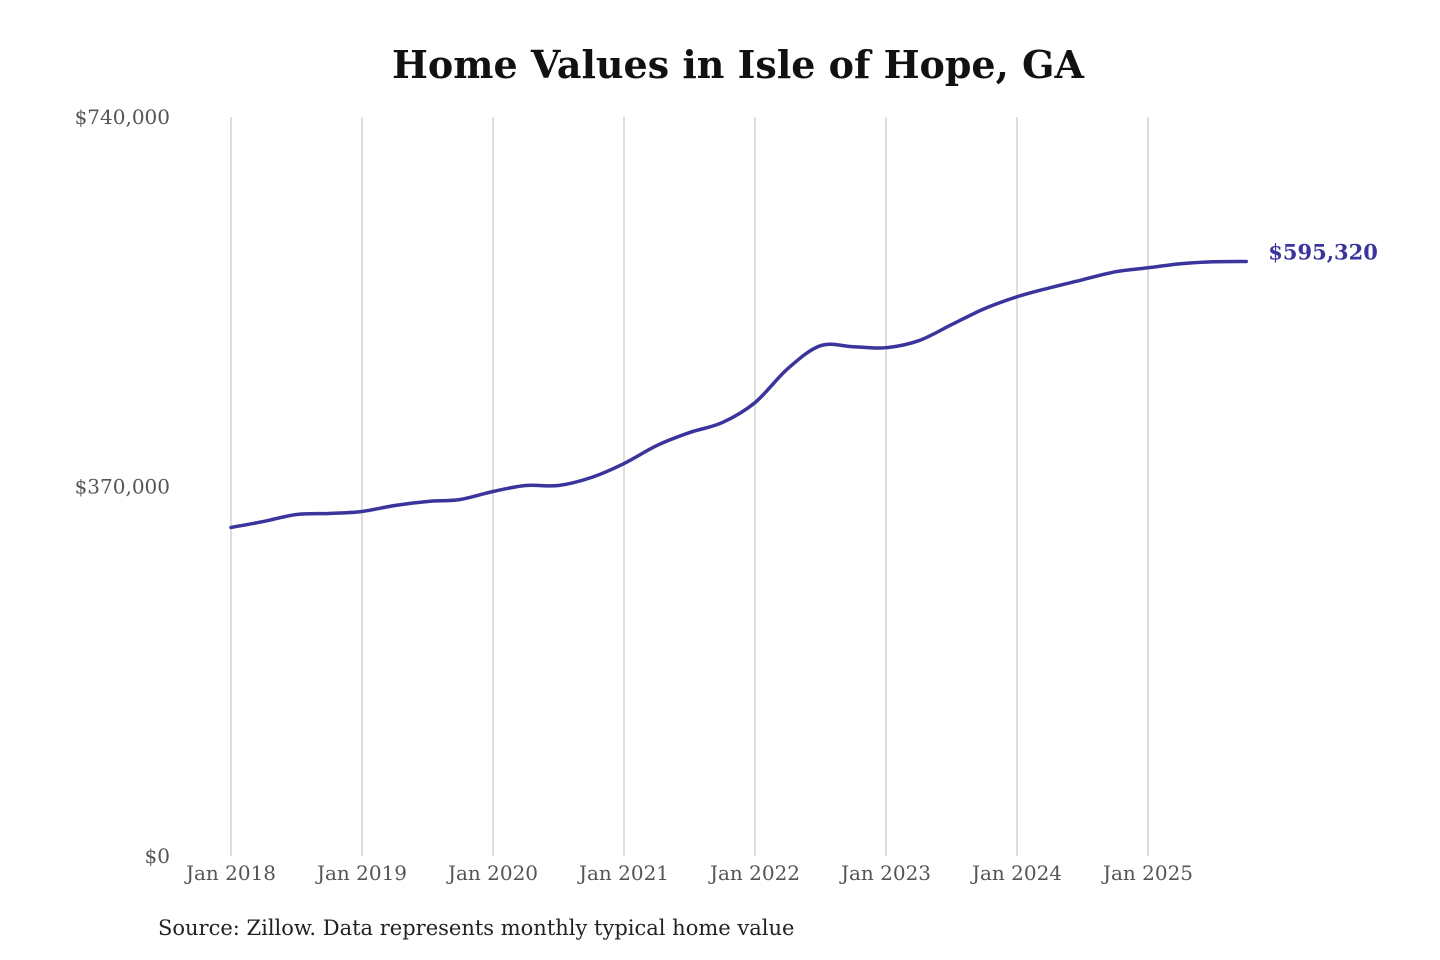 The width and height of the screenshot is (1440, 960). What do you see at coordinates (885, 873) in the screenshot?
I see `x-tick-label: Jan 2023` at bounding box center [885, 873].